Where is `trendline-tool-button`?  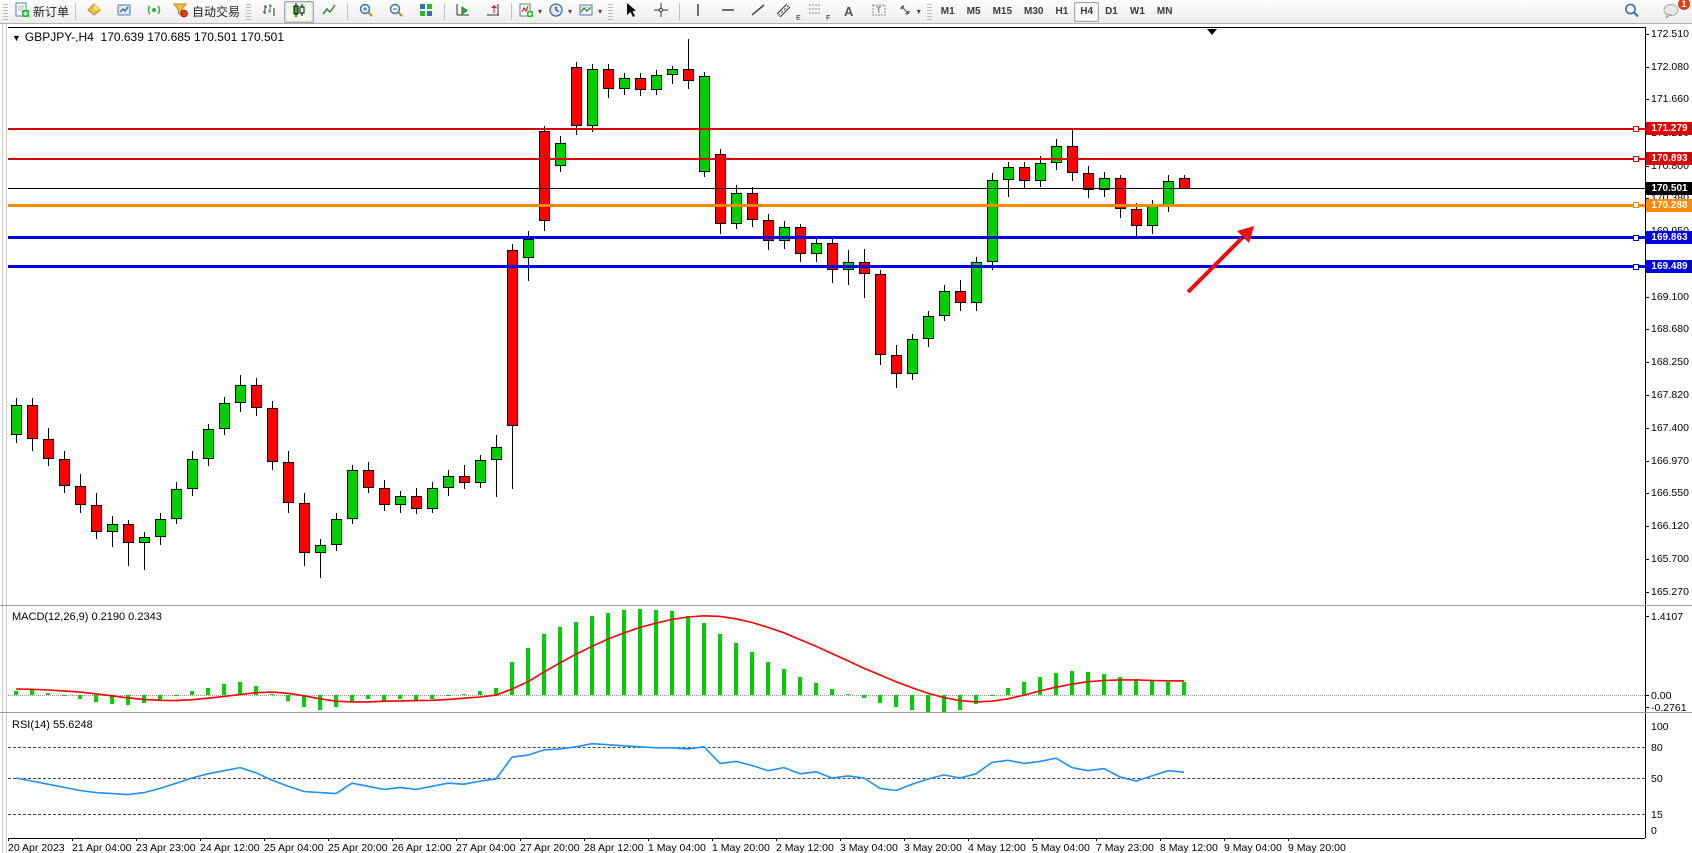
trendline-tool-button is located at coordinates (758, 12).